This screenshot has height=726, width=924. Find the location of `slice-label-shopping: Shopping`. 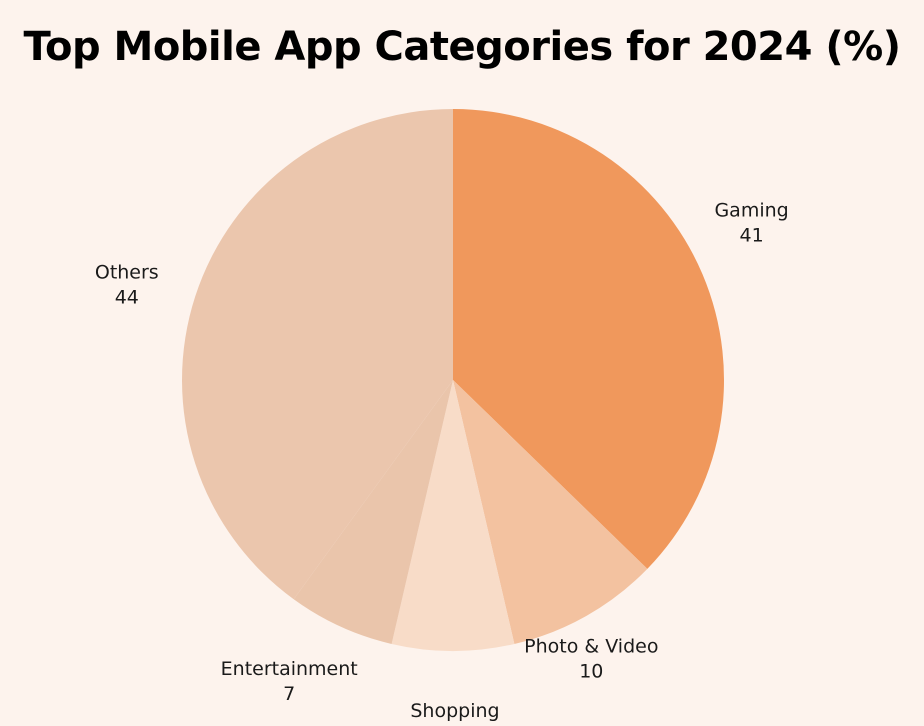

slice-label-shopping: Shopping is located at coordinates (454, 711).